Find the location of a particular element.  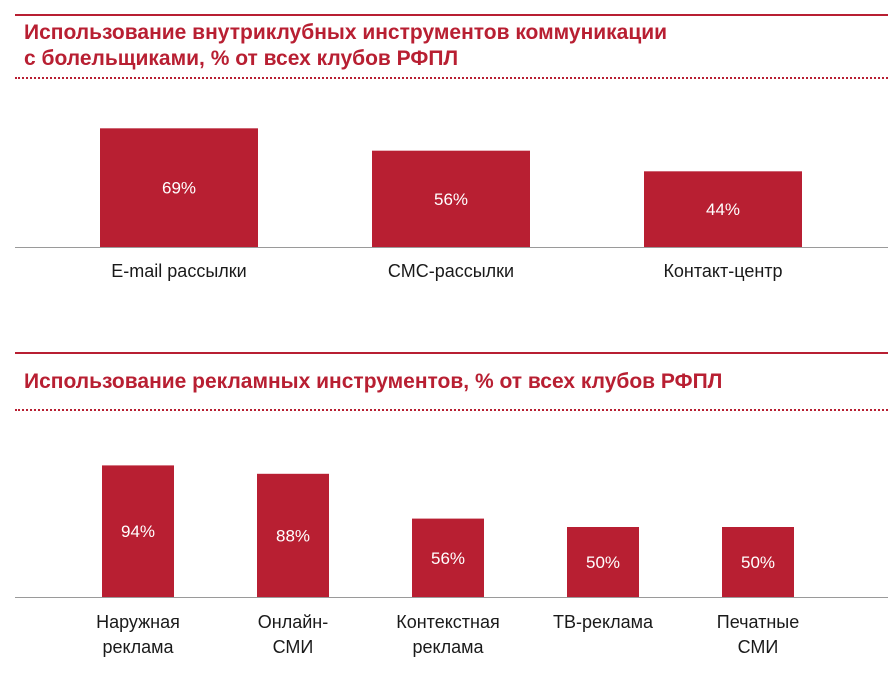

chart1-category-label-3: Контакт-центр is located at coordinates (722, 271).